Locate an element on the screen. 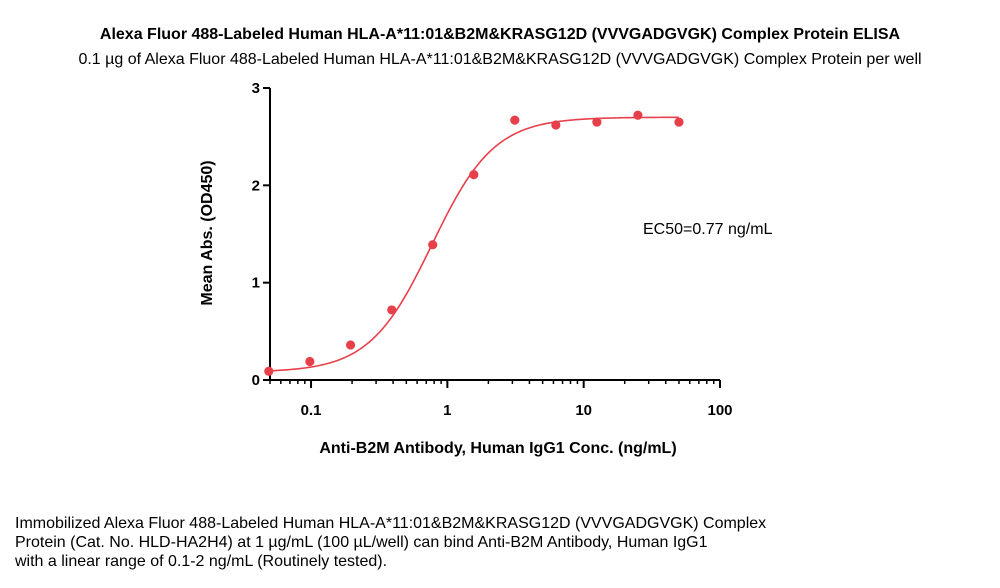 This screenshot has height=588, width=1000. y-tick-label: 1 is located at coordinates (256, 283).